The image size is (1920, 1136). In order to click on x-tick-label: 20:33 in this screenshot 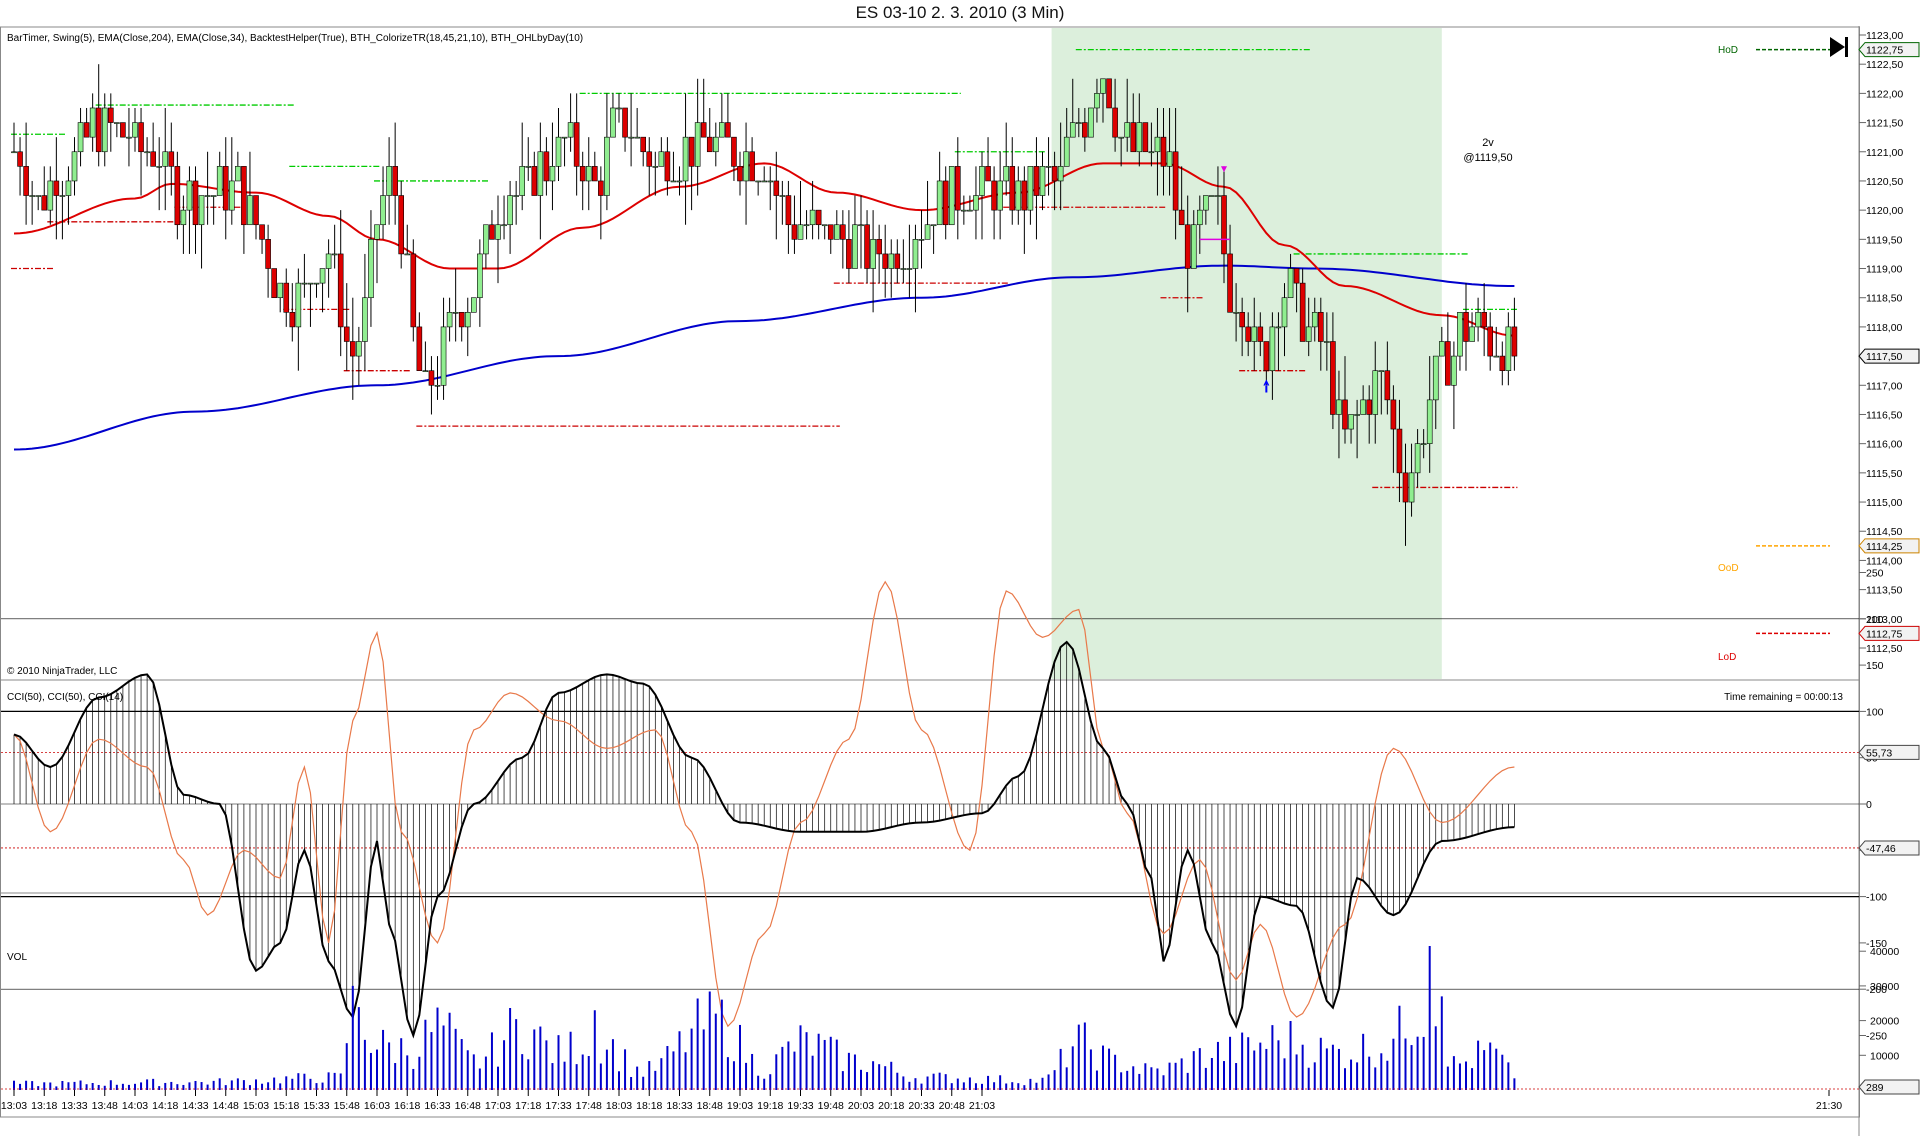, I will do `click(921, 1106)`.